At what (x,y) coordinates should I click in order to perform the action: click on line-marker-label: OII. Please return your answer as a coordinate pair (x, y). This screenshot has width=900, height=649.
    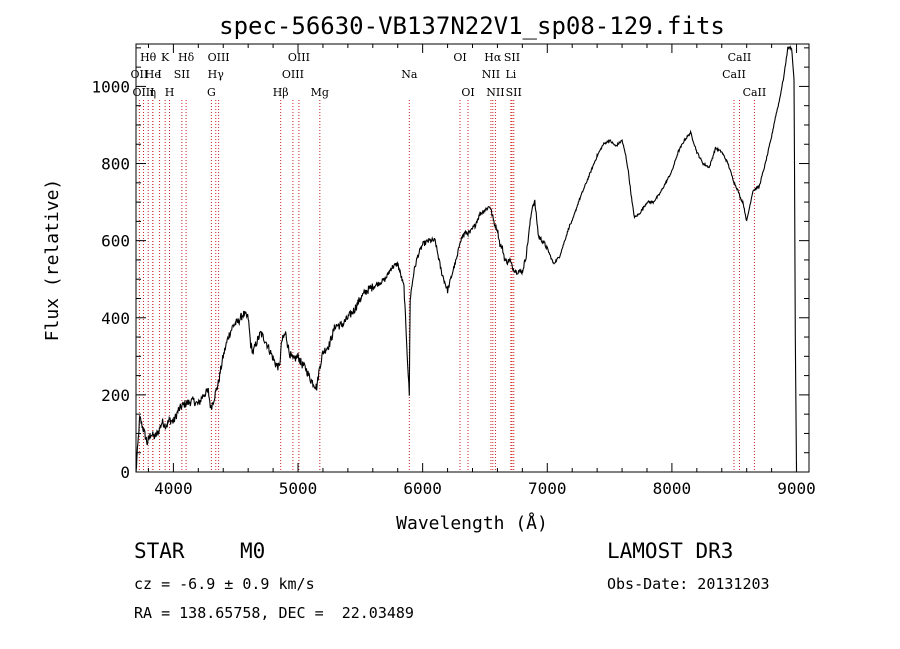
    Looking at the image, I should click on (140, 74).